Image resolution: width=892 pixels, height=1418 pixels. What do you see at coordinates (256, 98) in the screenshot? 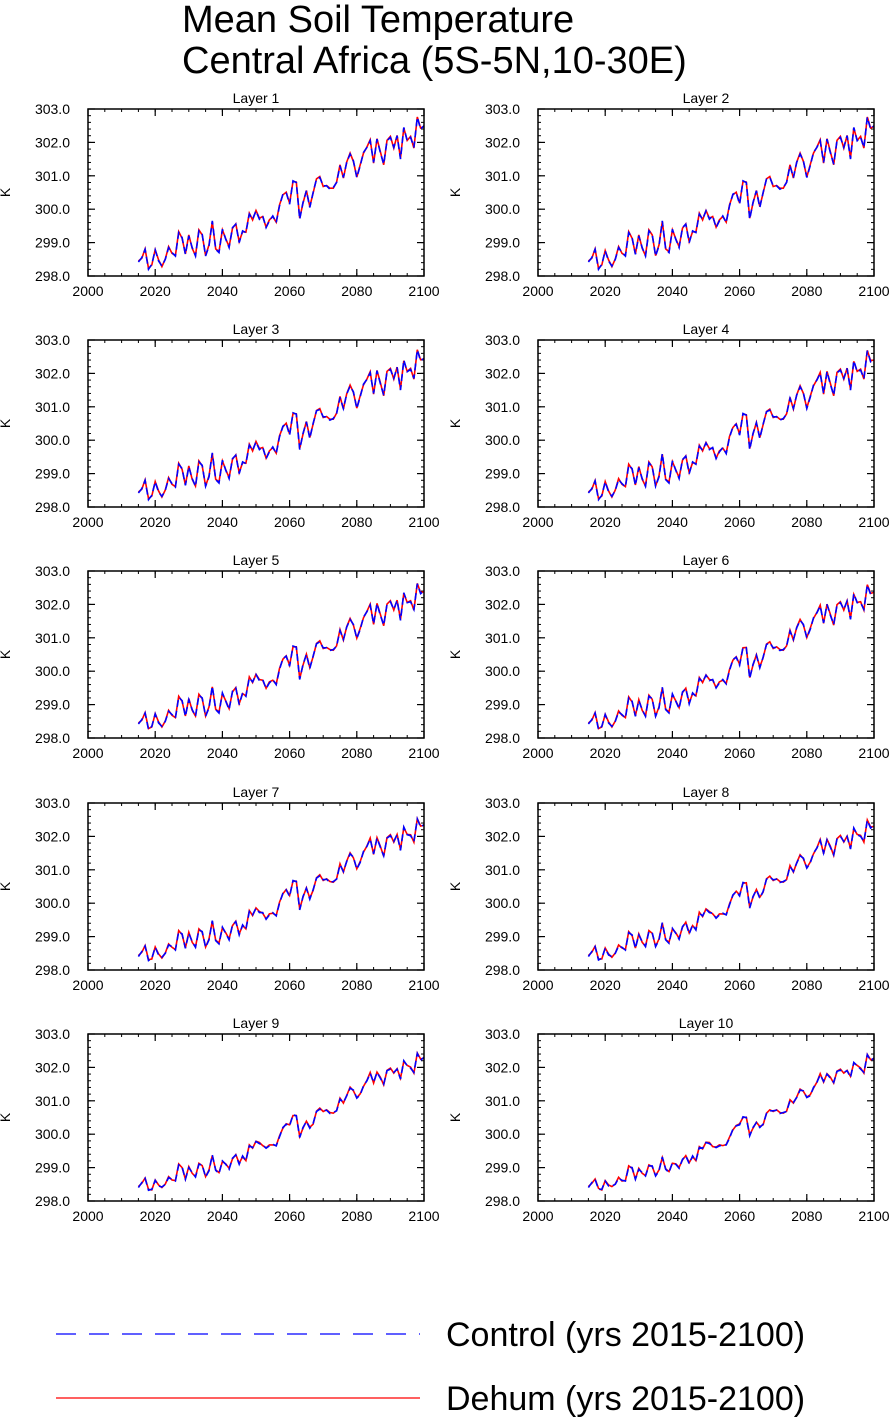
I see `panel-title: Layer 1` at bounding box center [256, 98].